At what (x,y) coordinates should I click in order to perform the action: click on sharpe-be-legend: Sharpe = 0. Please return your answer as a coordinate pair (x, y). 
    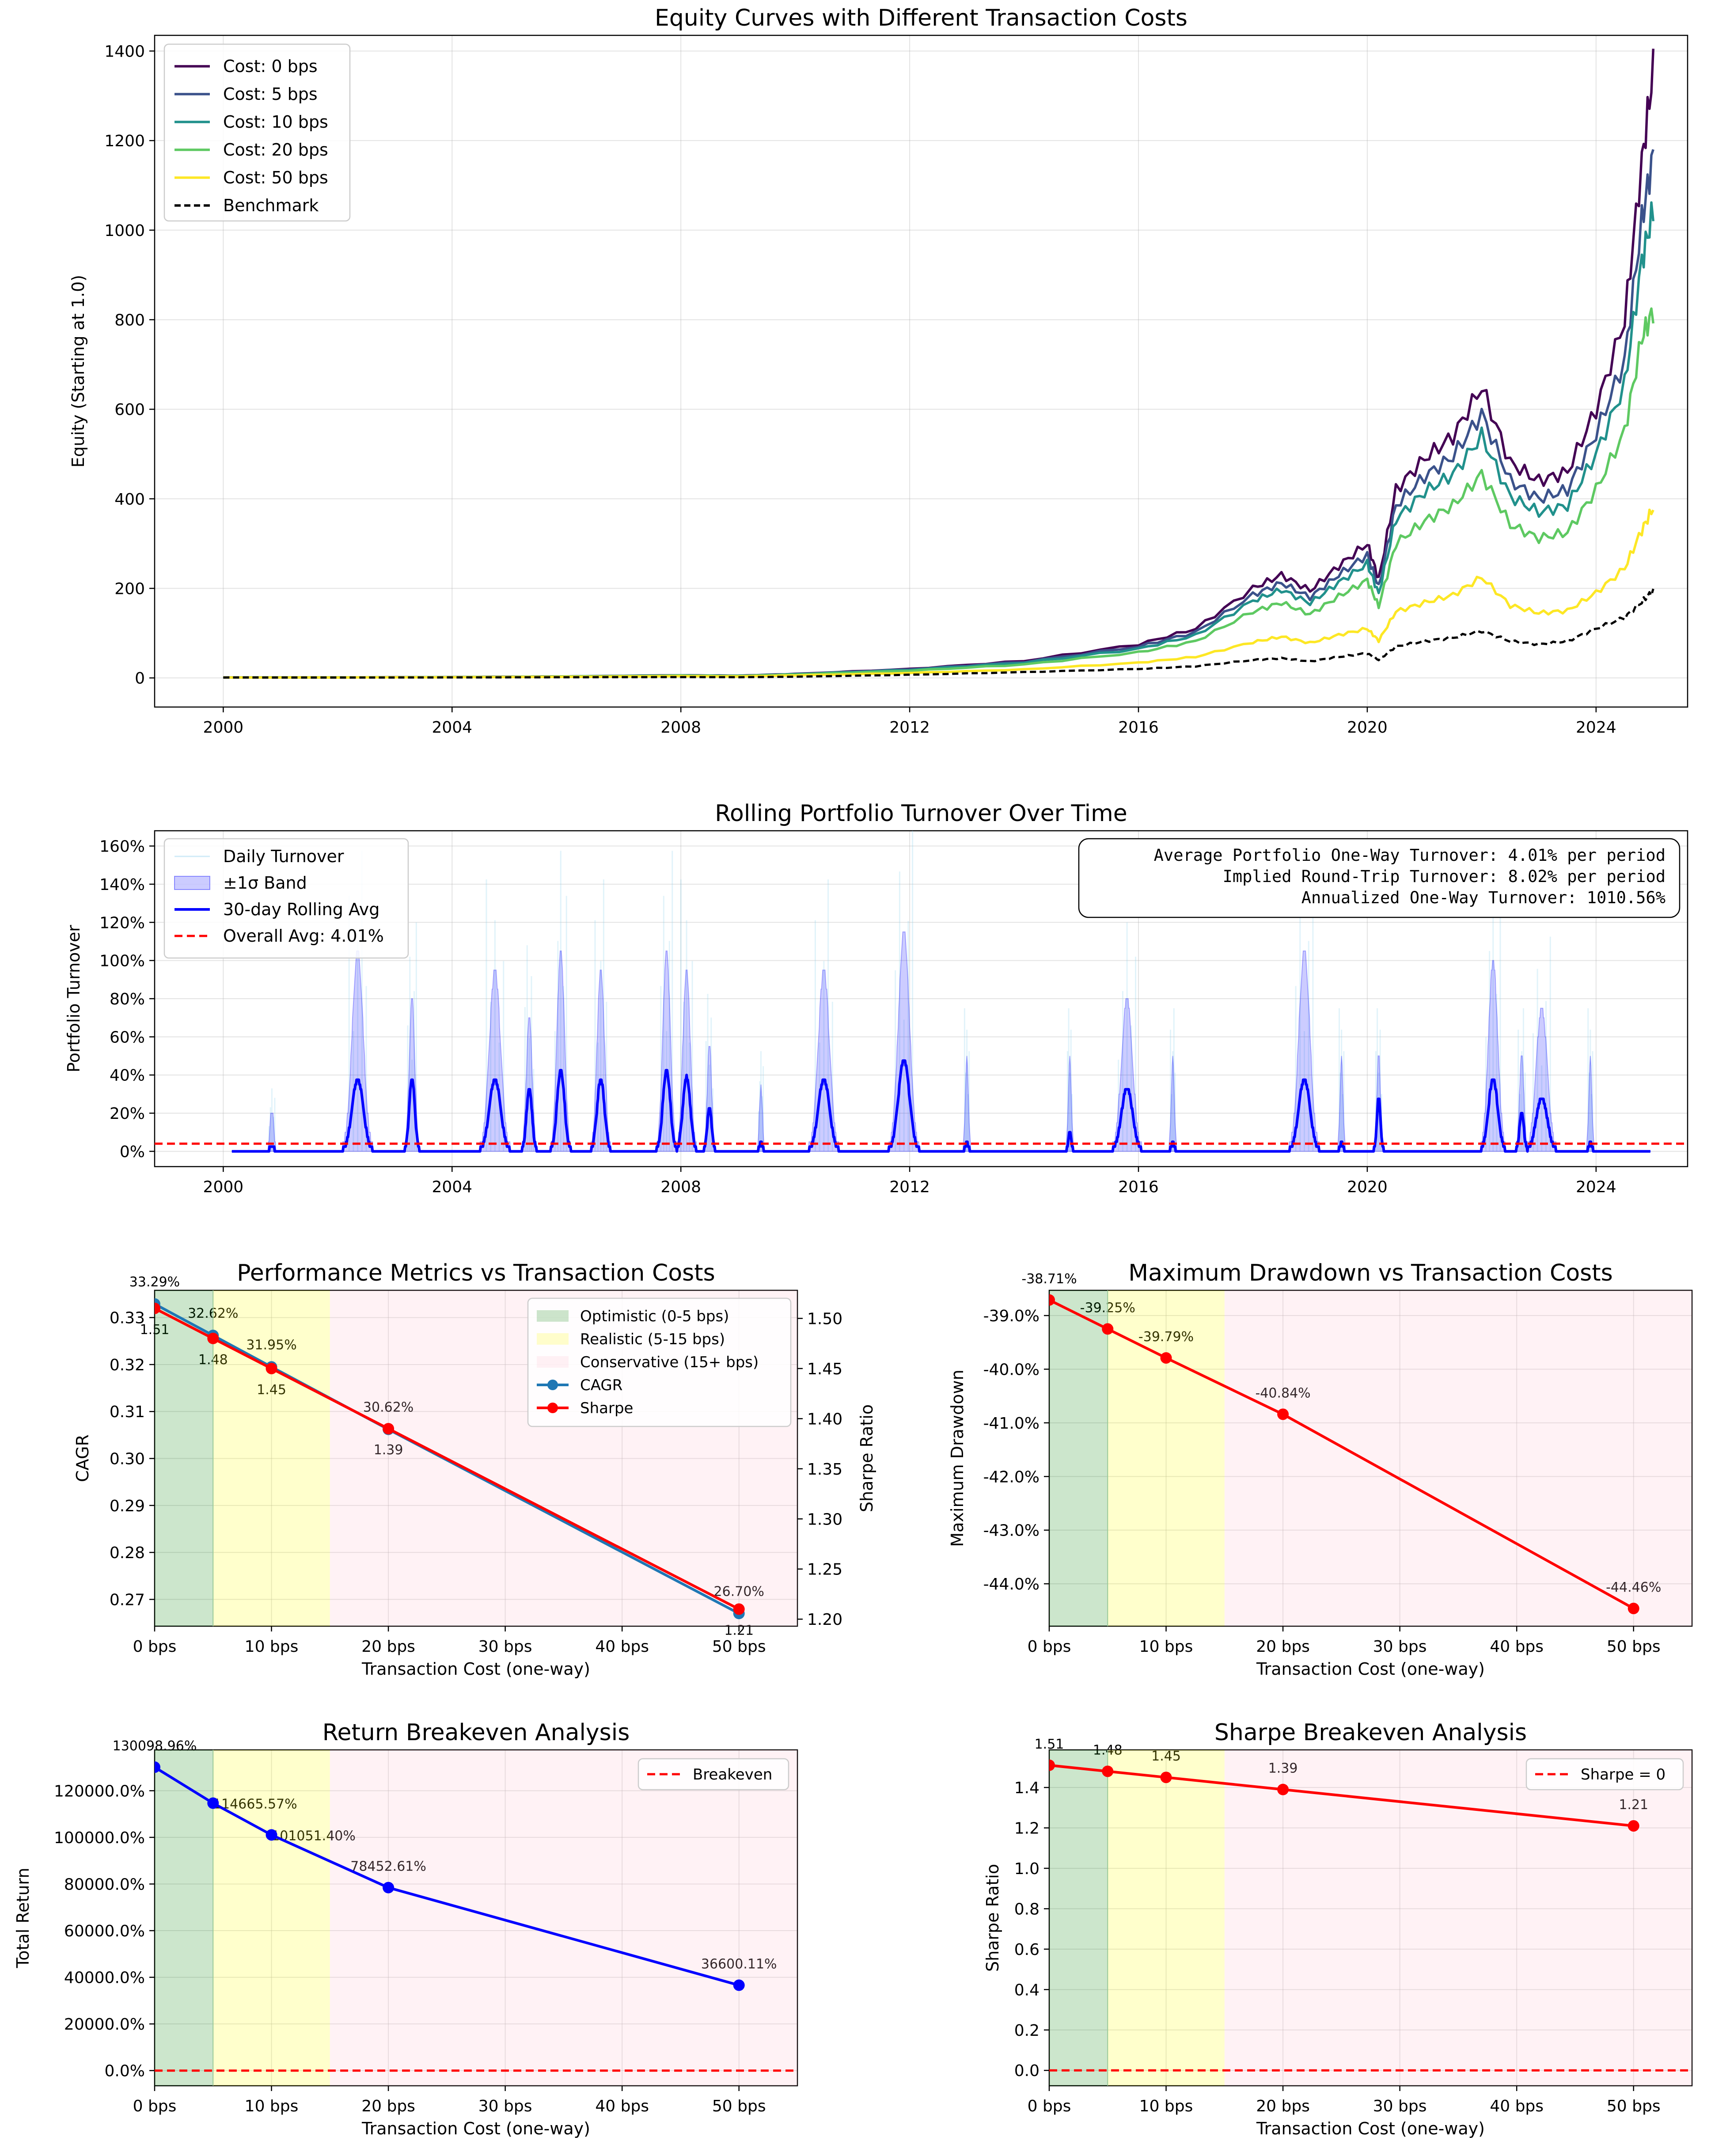
    Looking at the image, I should click on (1604, 1775).